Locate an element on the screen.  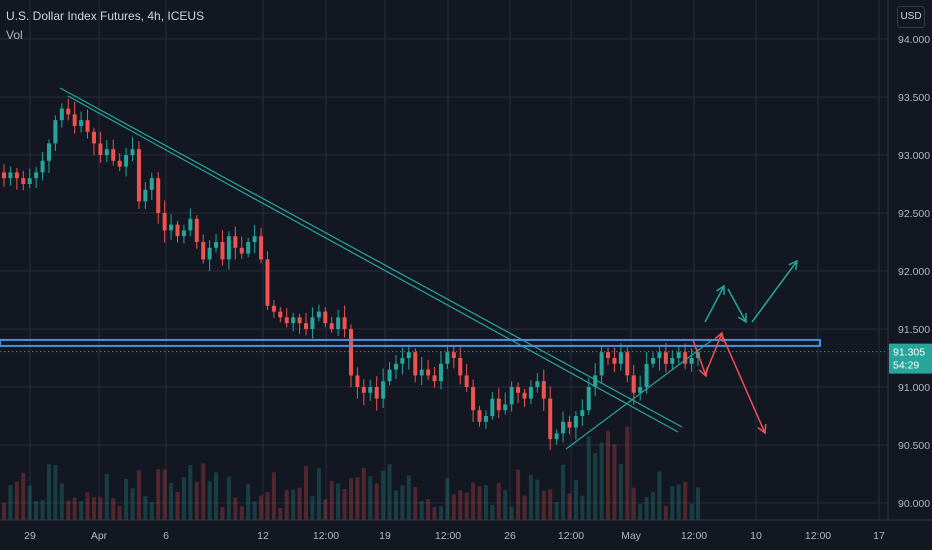
time-tick-label: 6 is located at coordinates (166, 536).